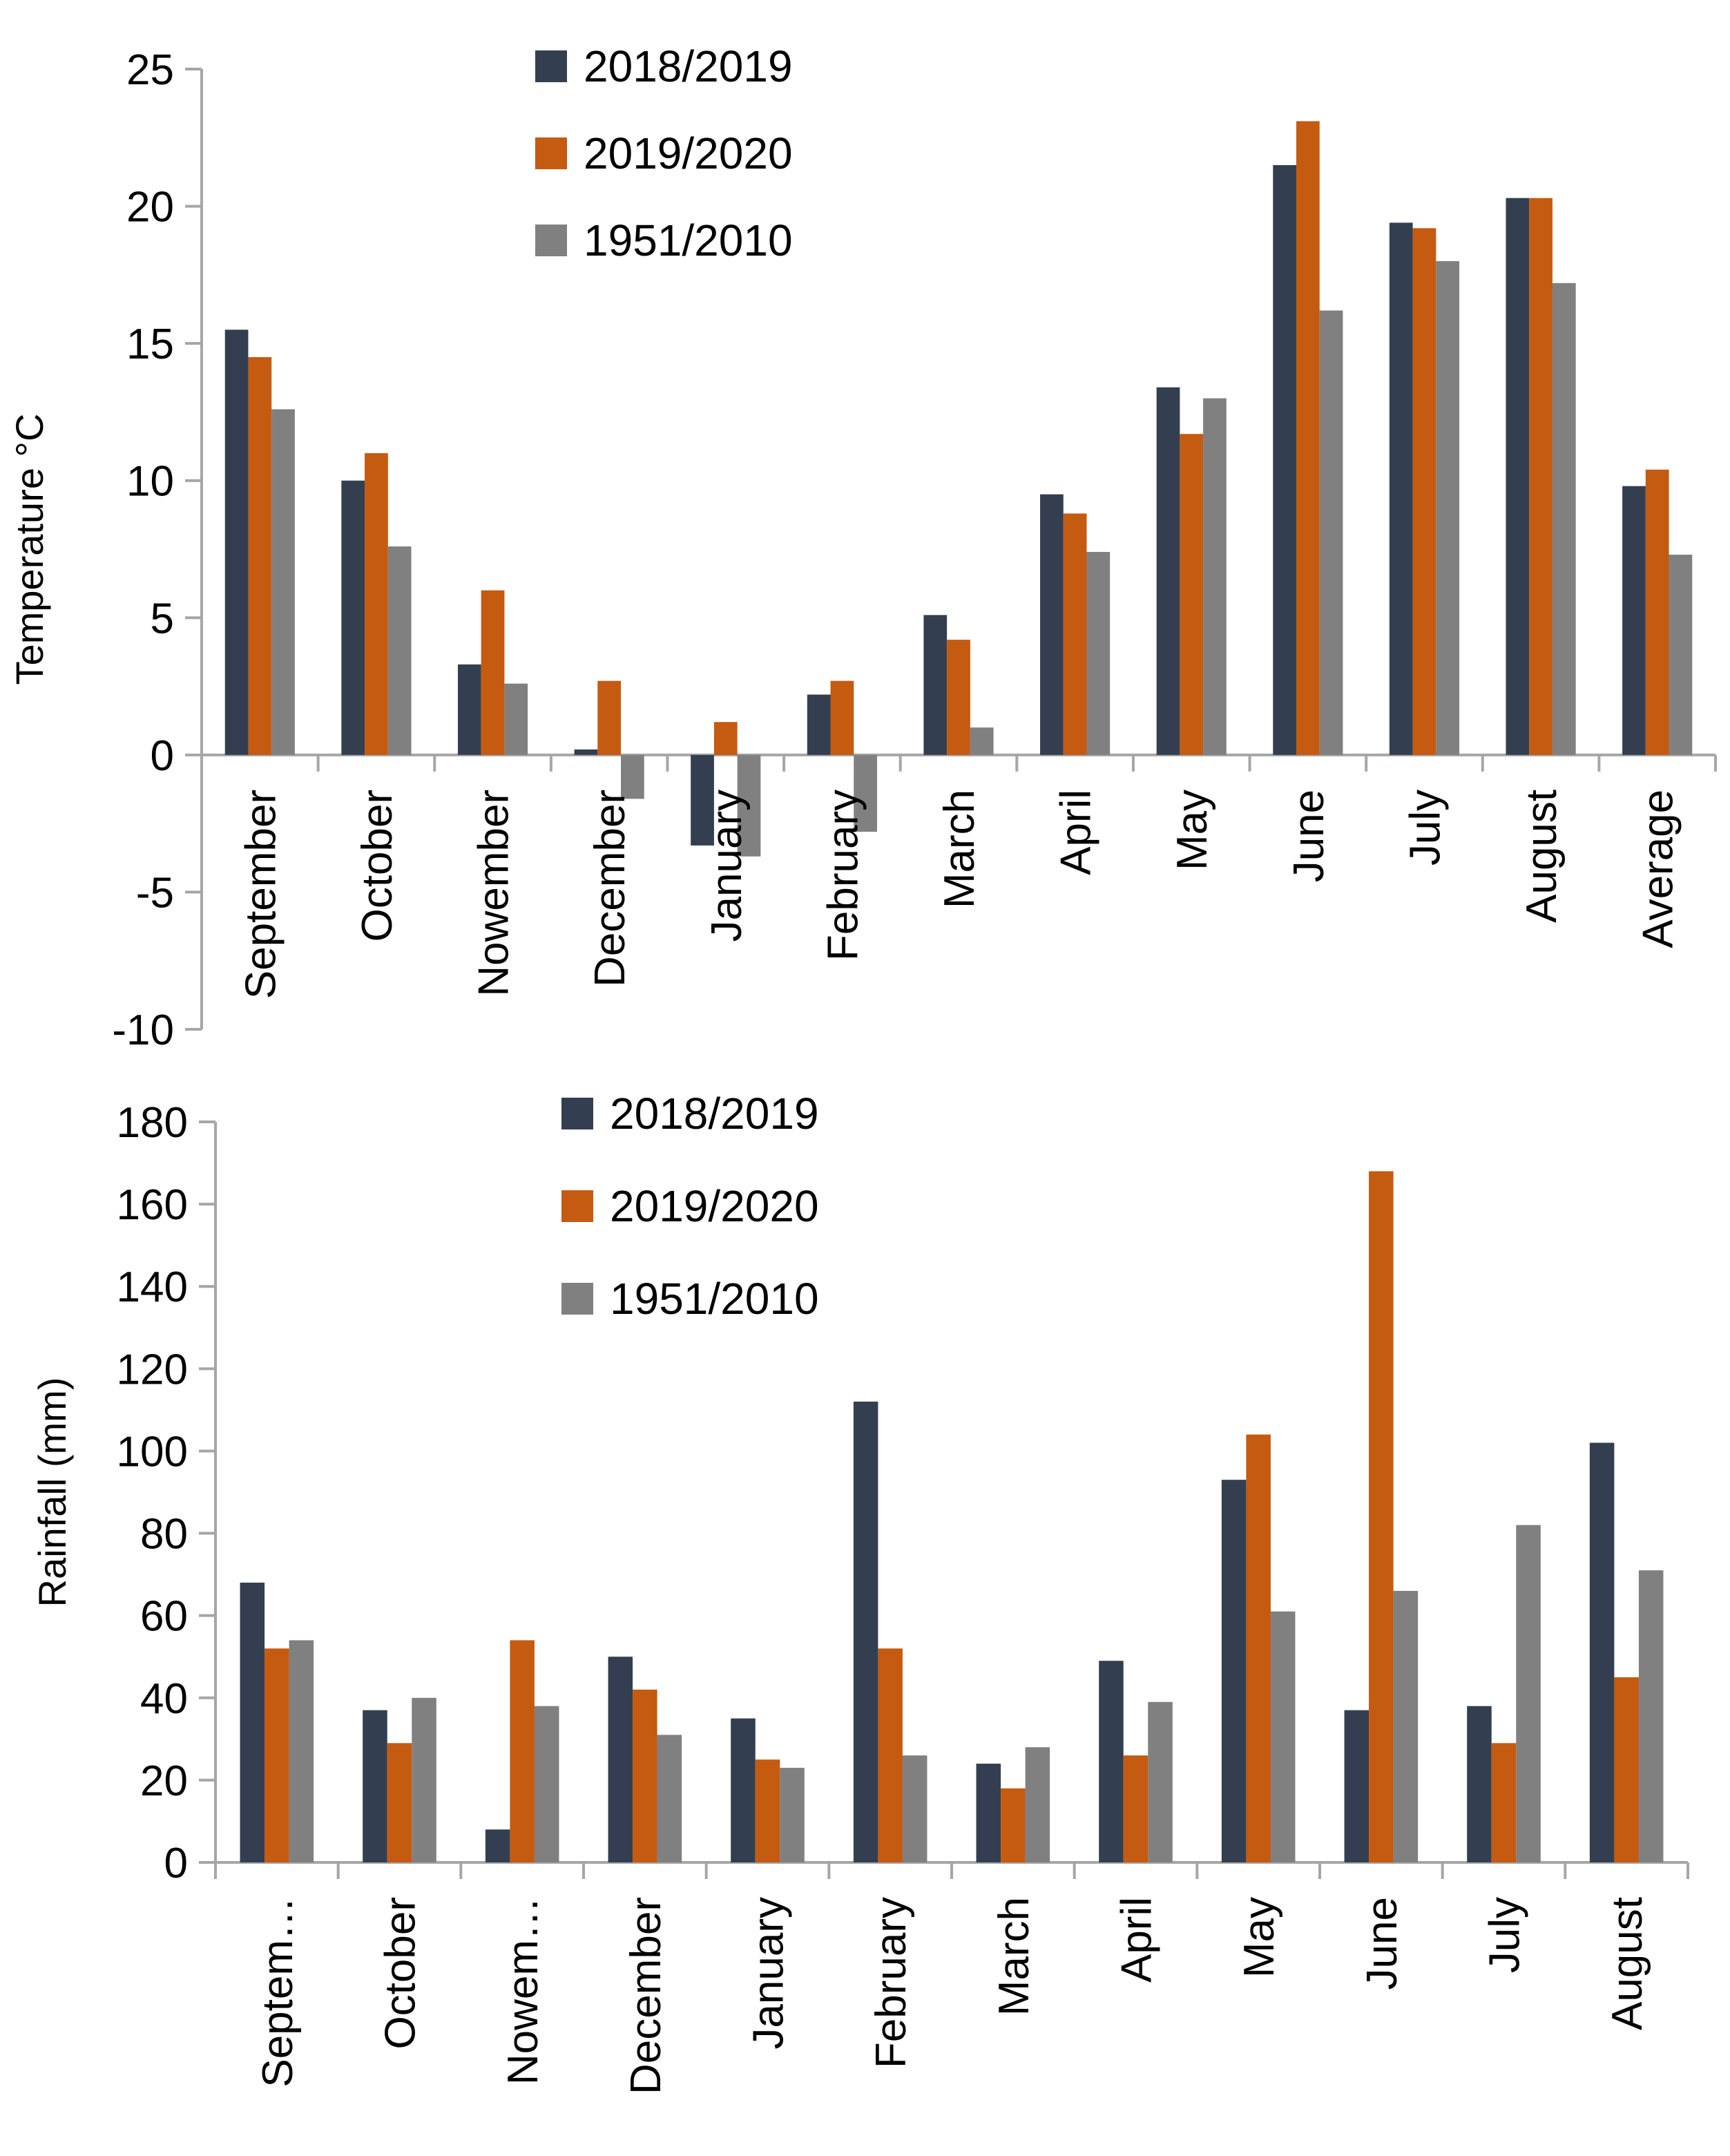  I want to click on bar-2019-2020-septem, so click(277, 1755).